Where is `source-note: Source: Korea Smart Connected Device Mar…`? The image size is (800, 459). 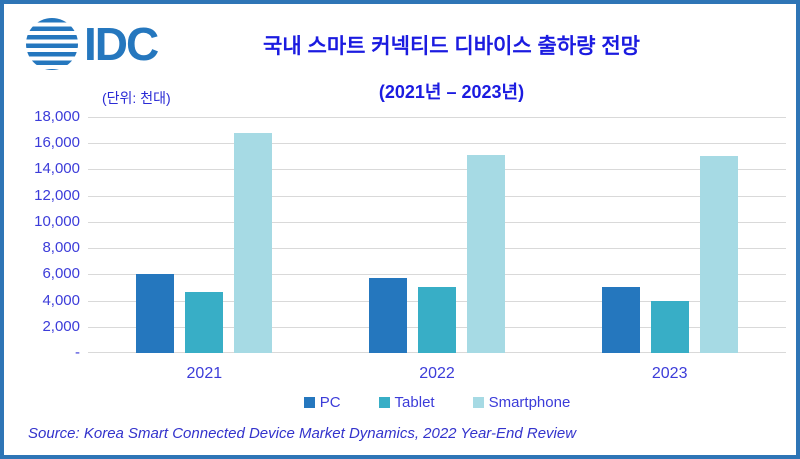
source-note: Source: Korea Smart Connected Device Mar… is located at coordinates (302, 433).